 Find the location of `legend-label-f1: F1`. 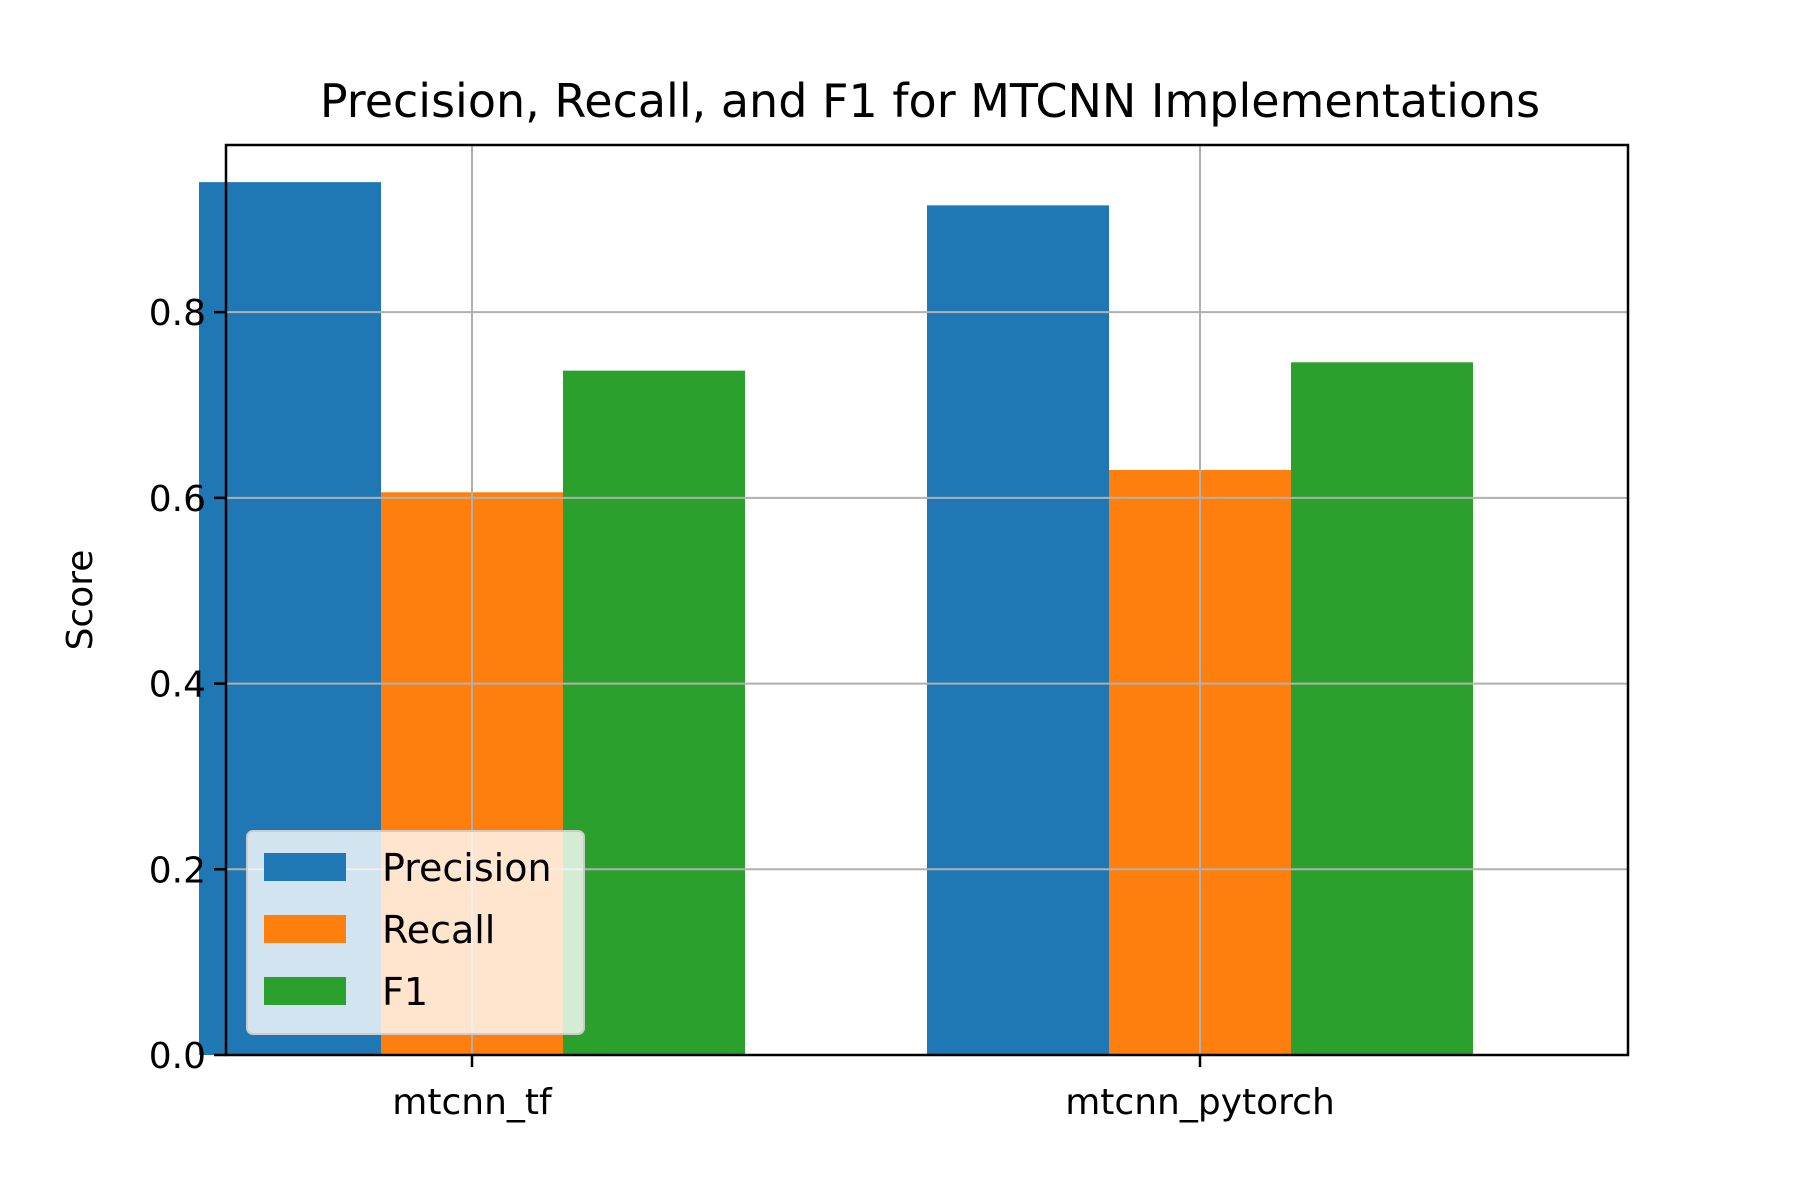

legend-label-f1: F1 is located at coordinates (405, 992).